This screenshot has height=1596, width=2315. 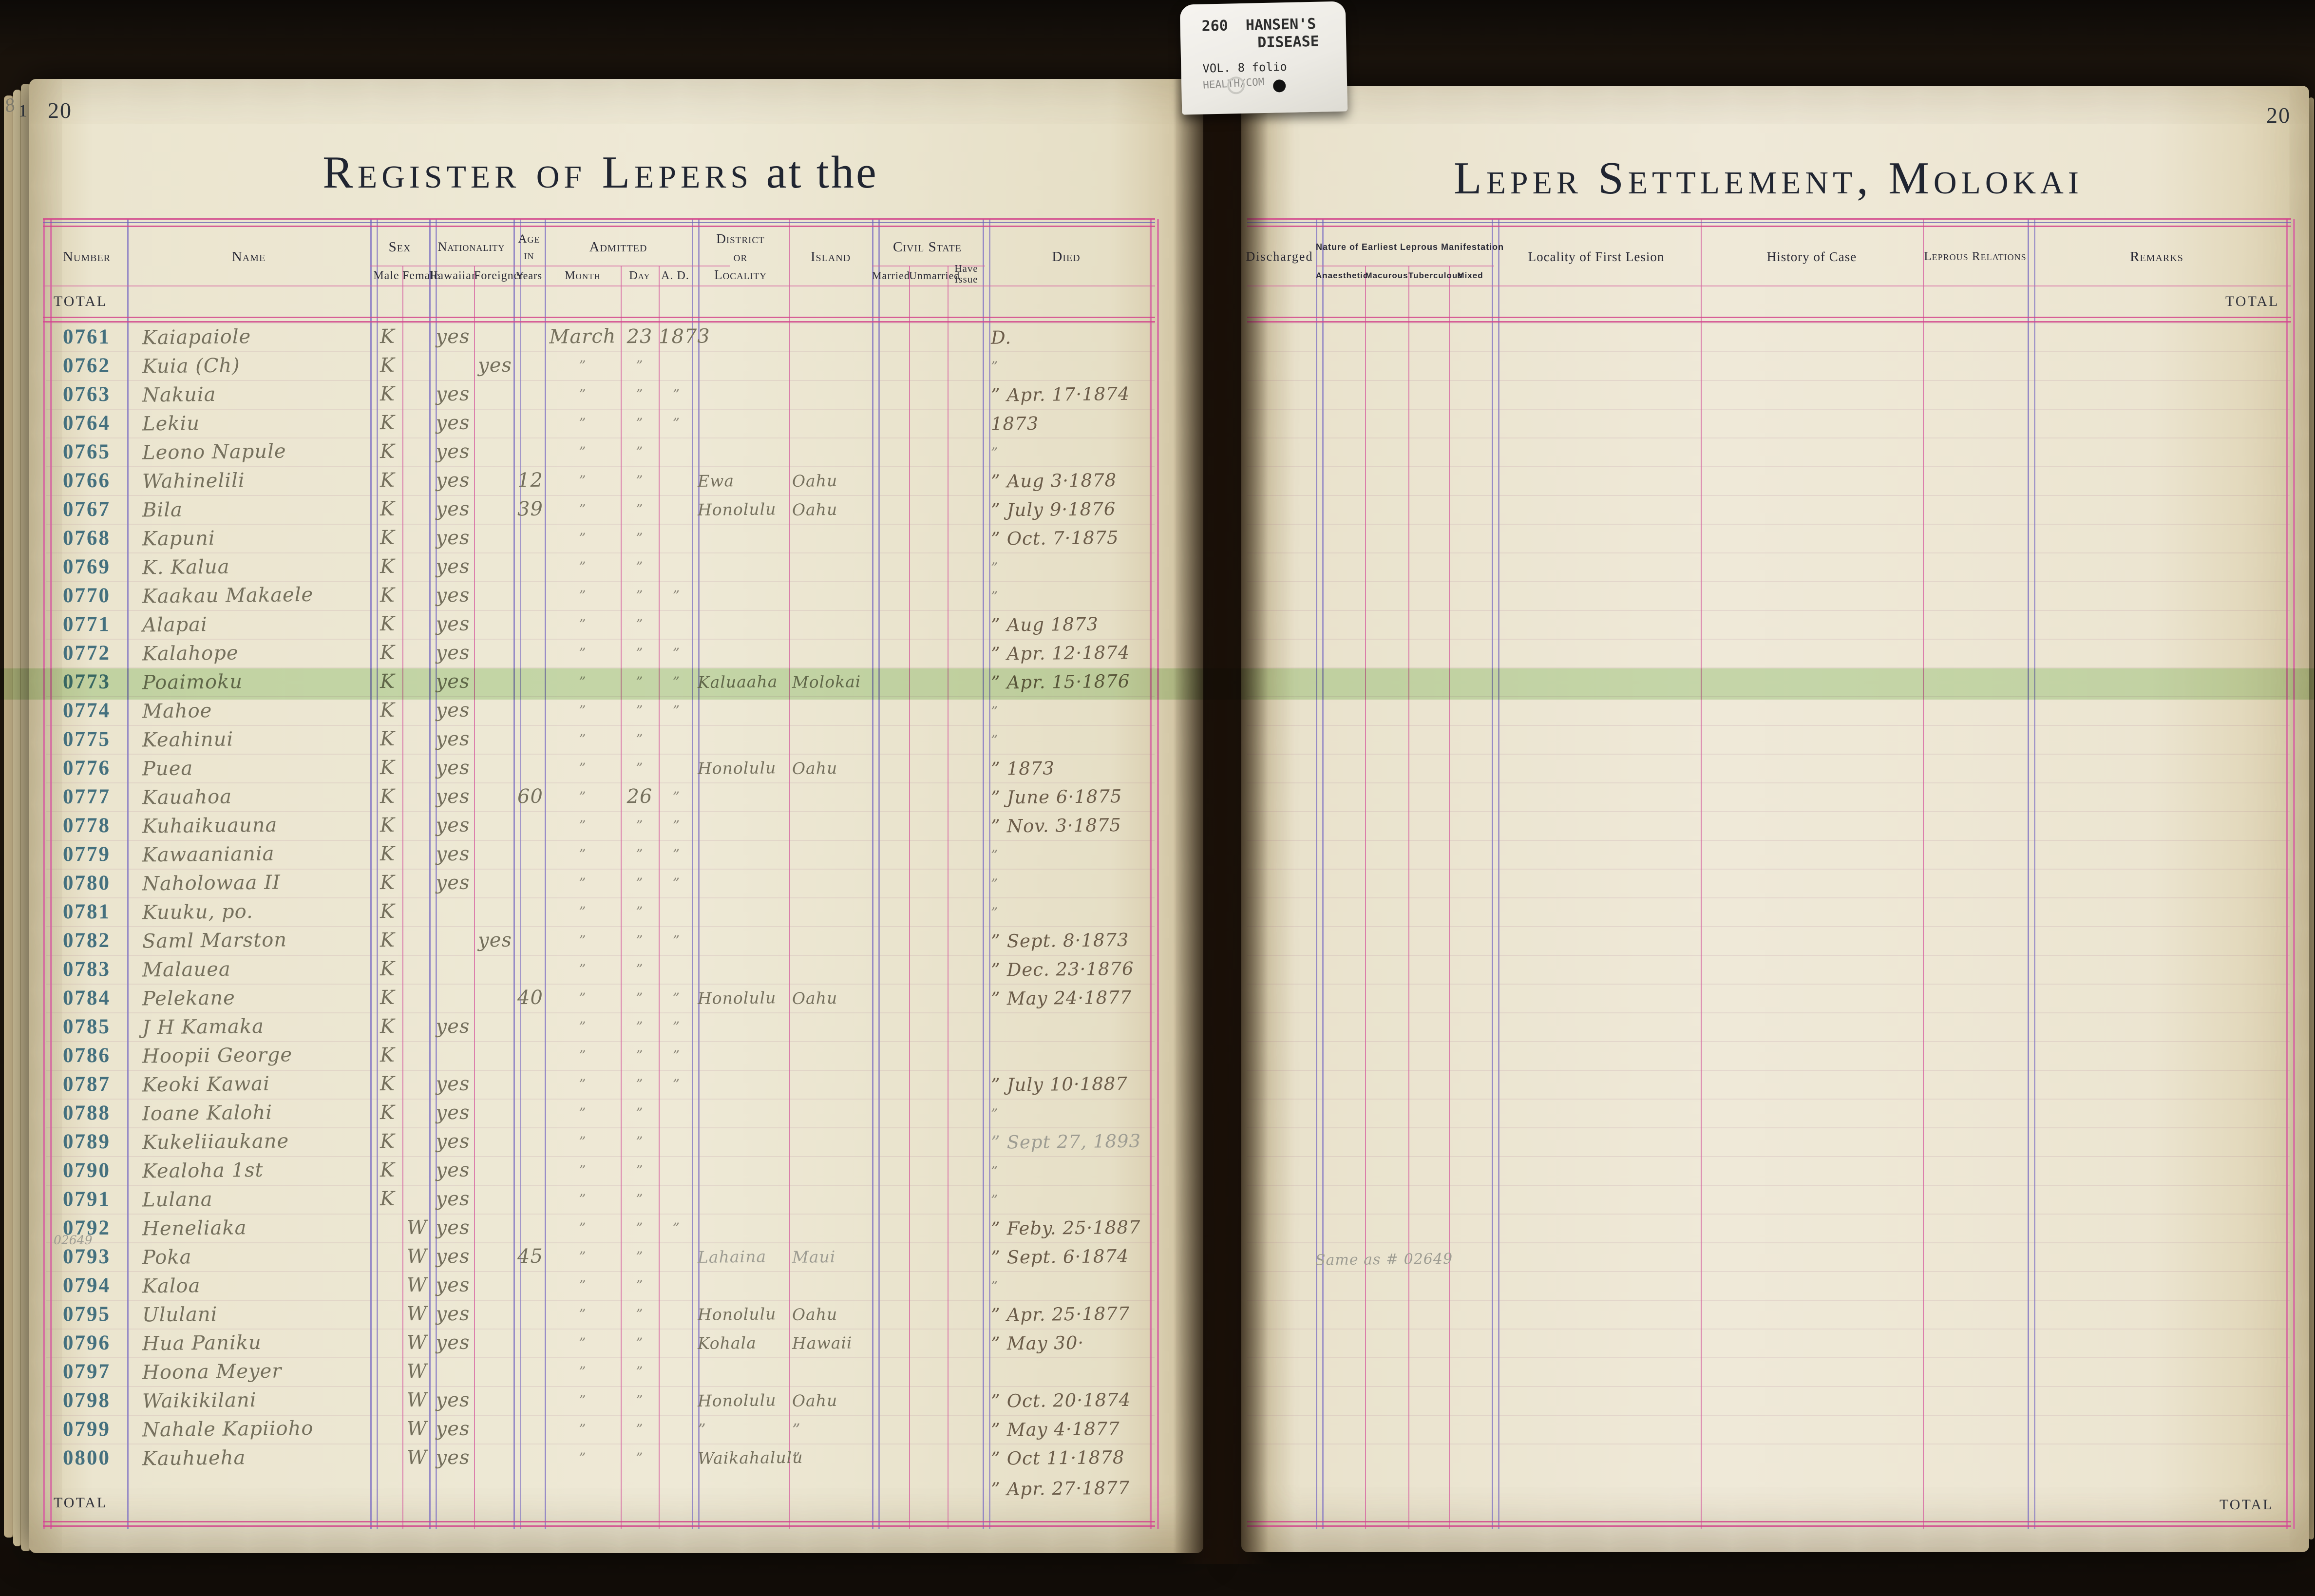 What do you see at coordinates (1384, 1260) in the screenshot?
I see `pencil-note: Same as # 02649` at bounding box center [1384, 1260].